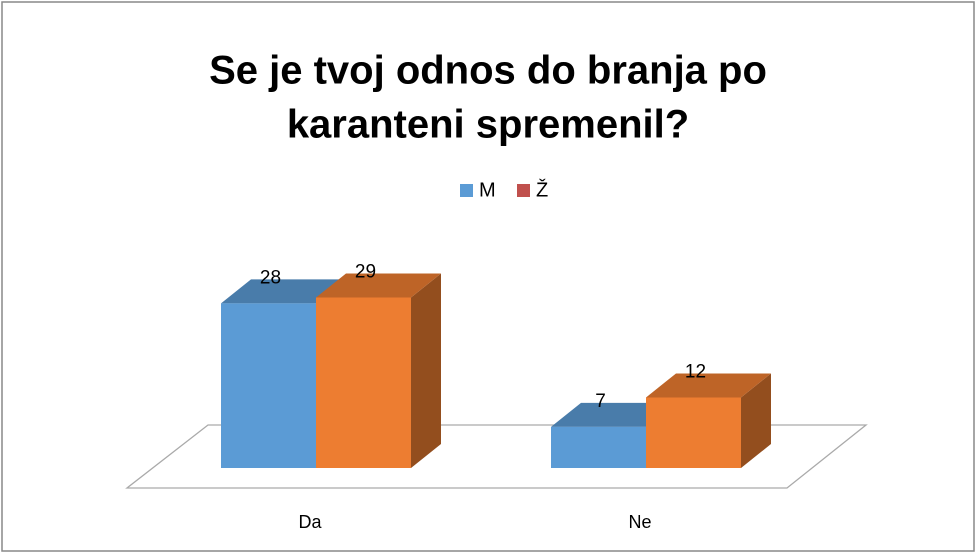 The height and width of the screenshot is (558, 976). What do you see at coordinates (365, 271) in the screenshot?
I see `data-label: 29` at bounding box center [365, 271].